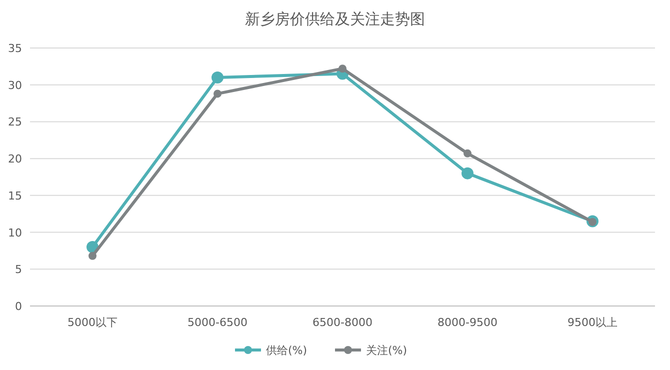 The height and width of the screenshot is (370, 670). I want to click on x-tick-label: 9500以上, so click(593, 322).